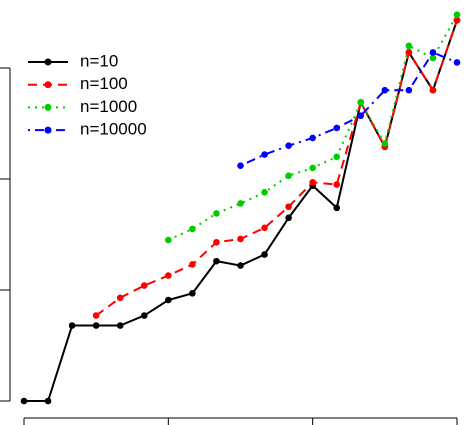  I want to click on series-line, so click(349, 109).